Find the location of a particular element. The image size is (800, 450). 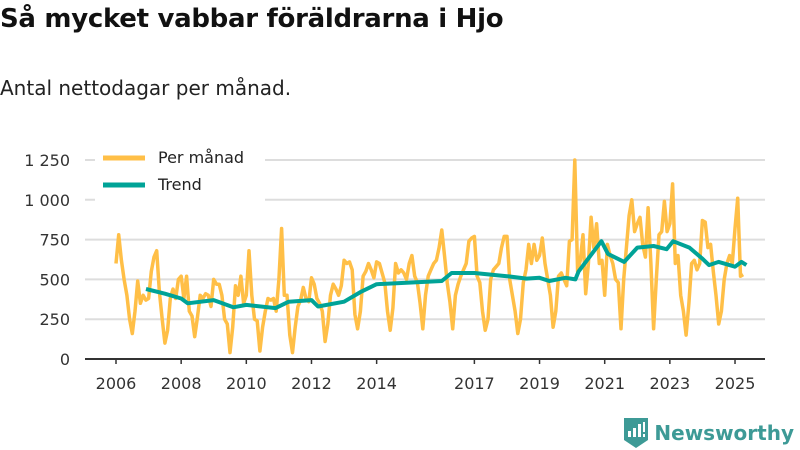

x-tick-label: 2006 is located at coordinates (116, 383).